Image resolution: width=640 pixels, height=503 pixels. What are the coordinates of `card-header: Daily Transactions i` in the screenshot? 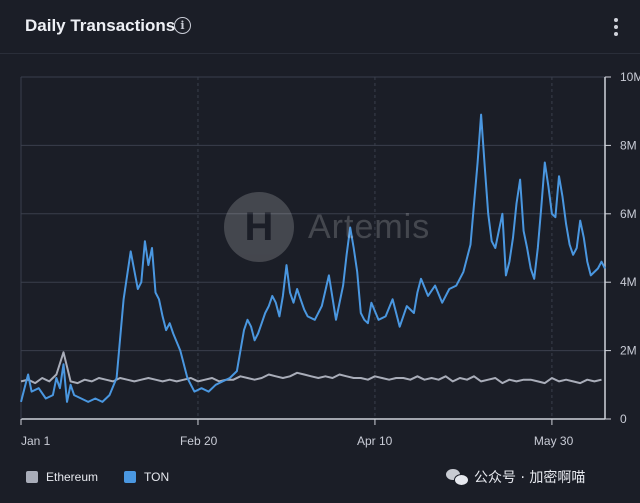 It's located at (320, 27).